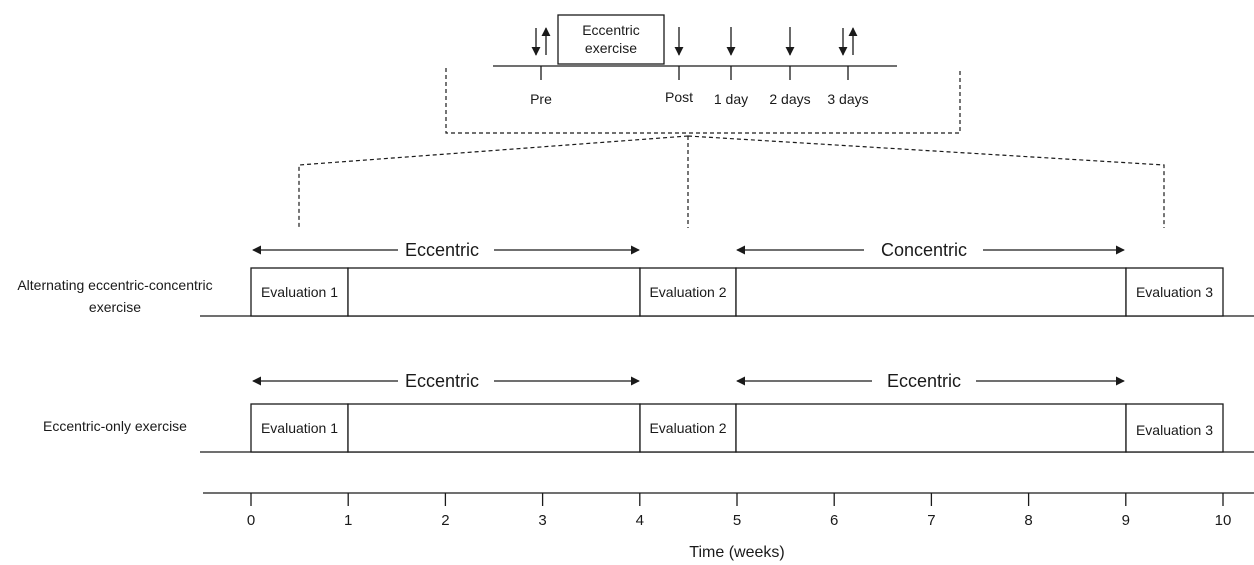 The image size is (1254, 565). I want to click on axis-tick-label: 9, so click(1126, 520).